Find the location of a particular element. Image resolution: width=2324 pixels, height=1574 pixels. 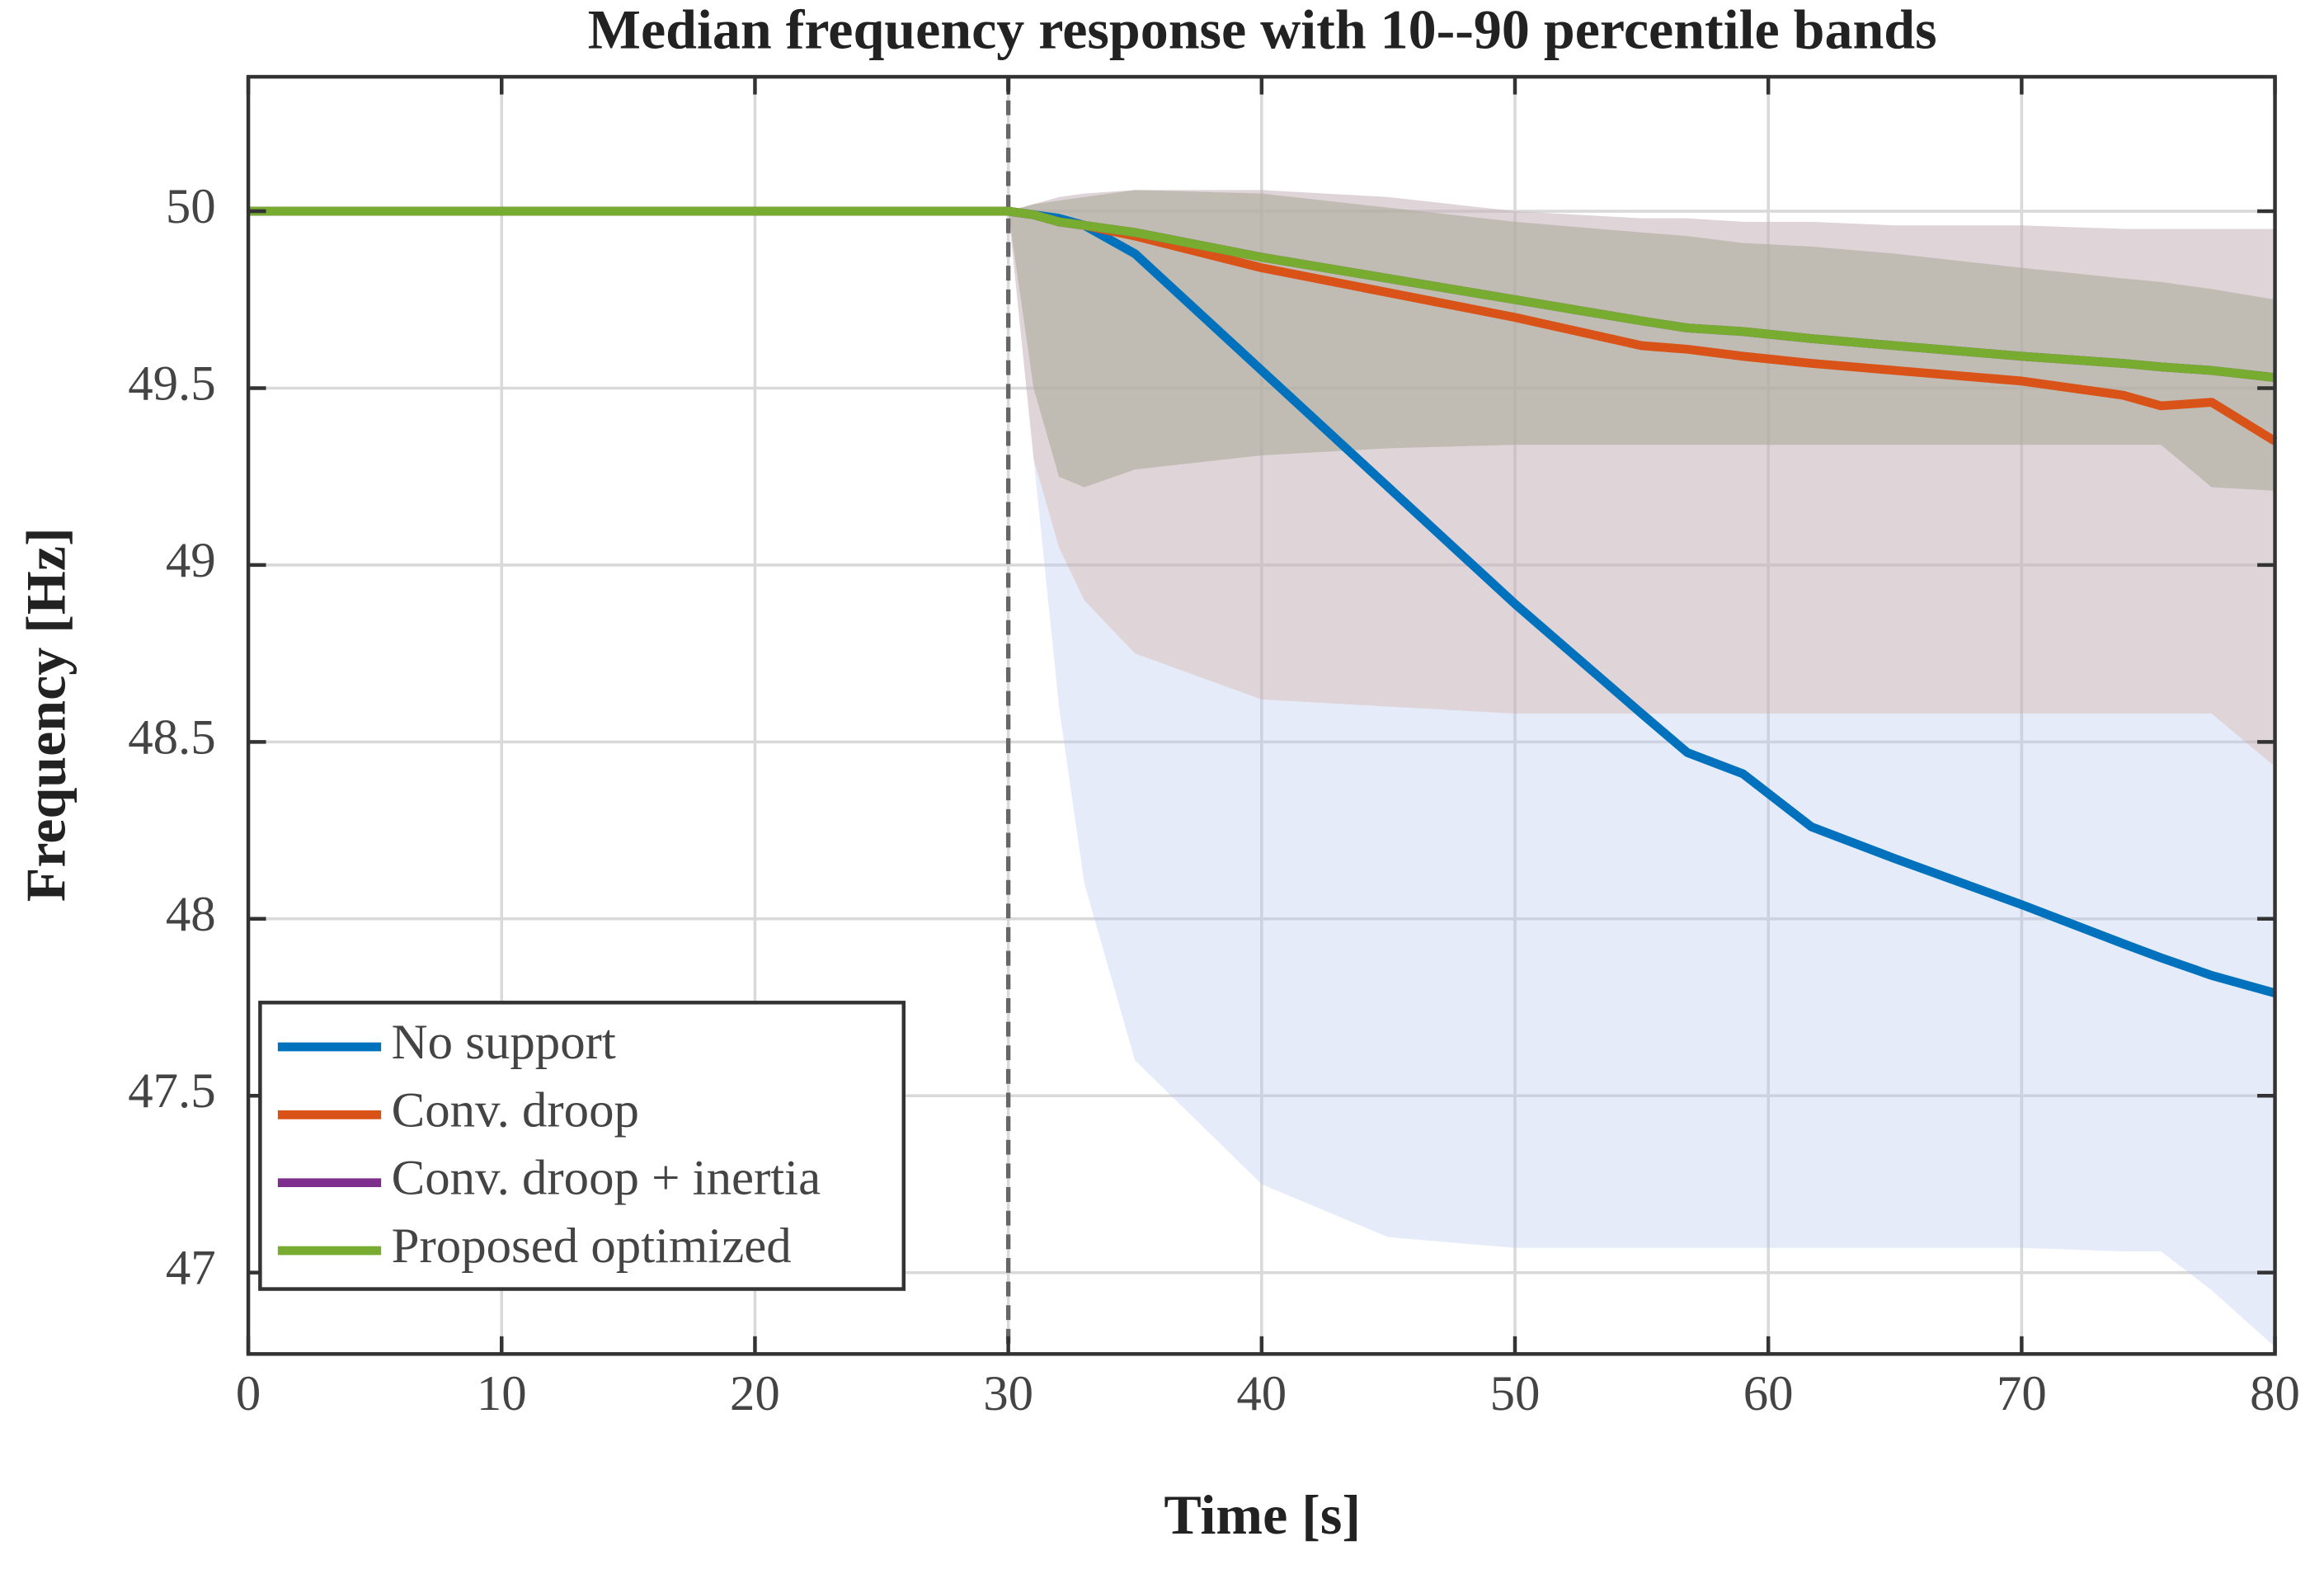

x-tick-label: 10 is located at coordinates (502, 1393).